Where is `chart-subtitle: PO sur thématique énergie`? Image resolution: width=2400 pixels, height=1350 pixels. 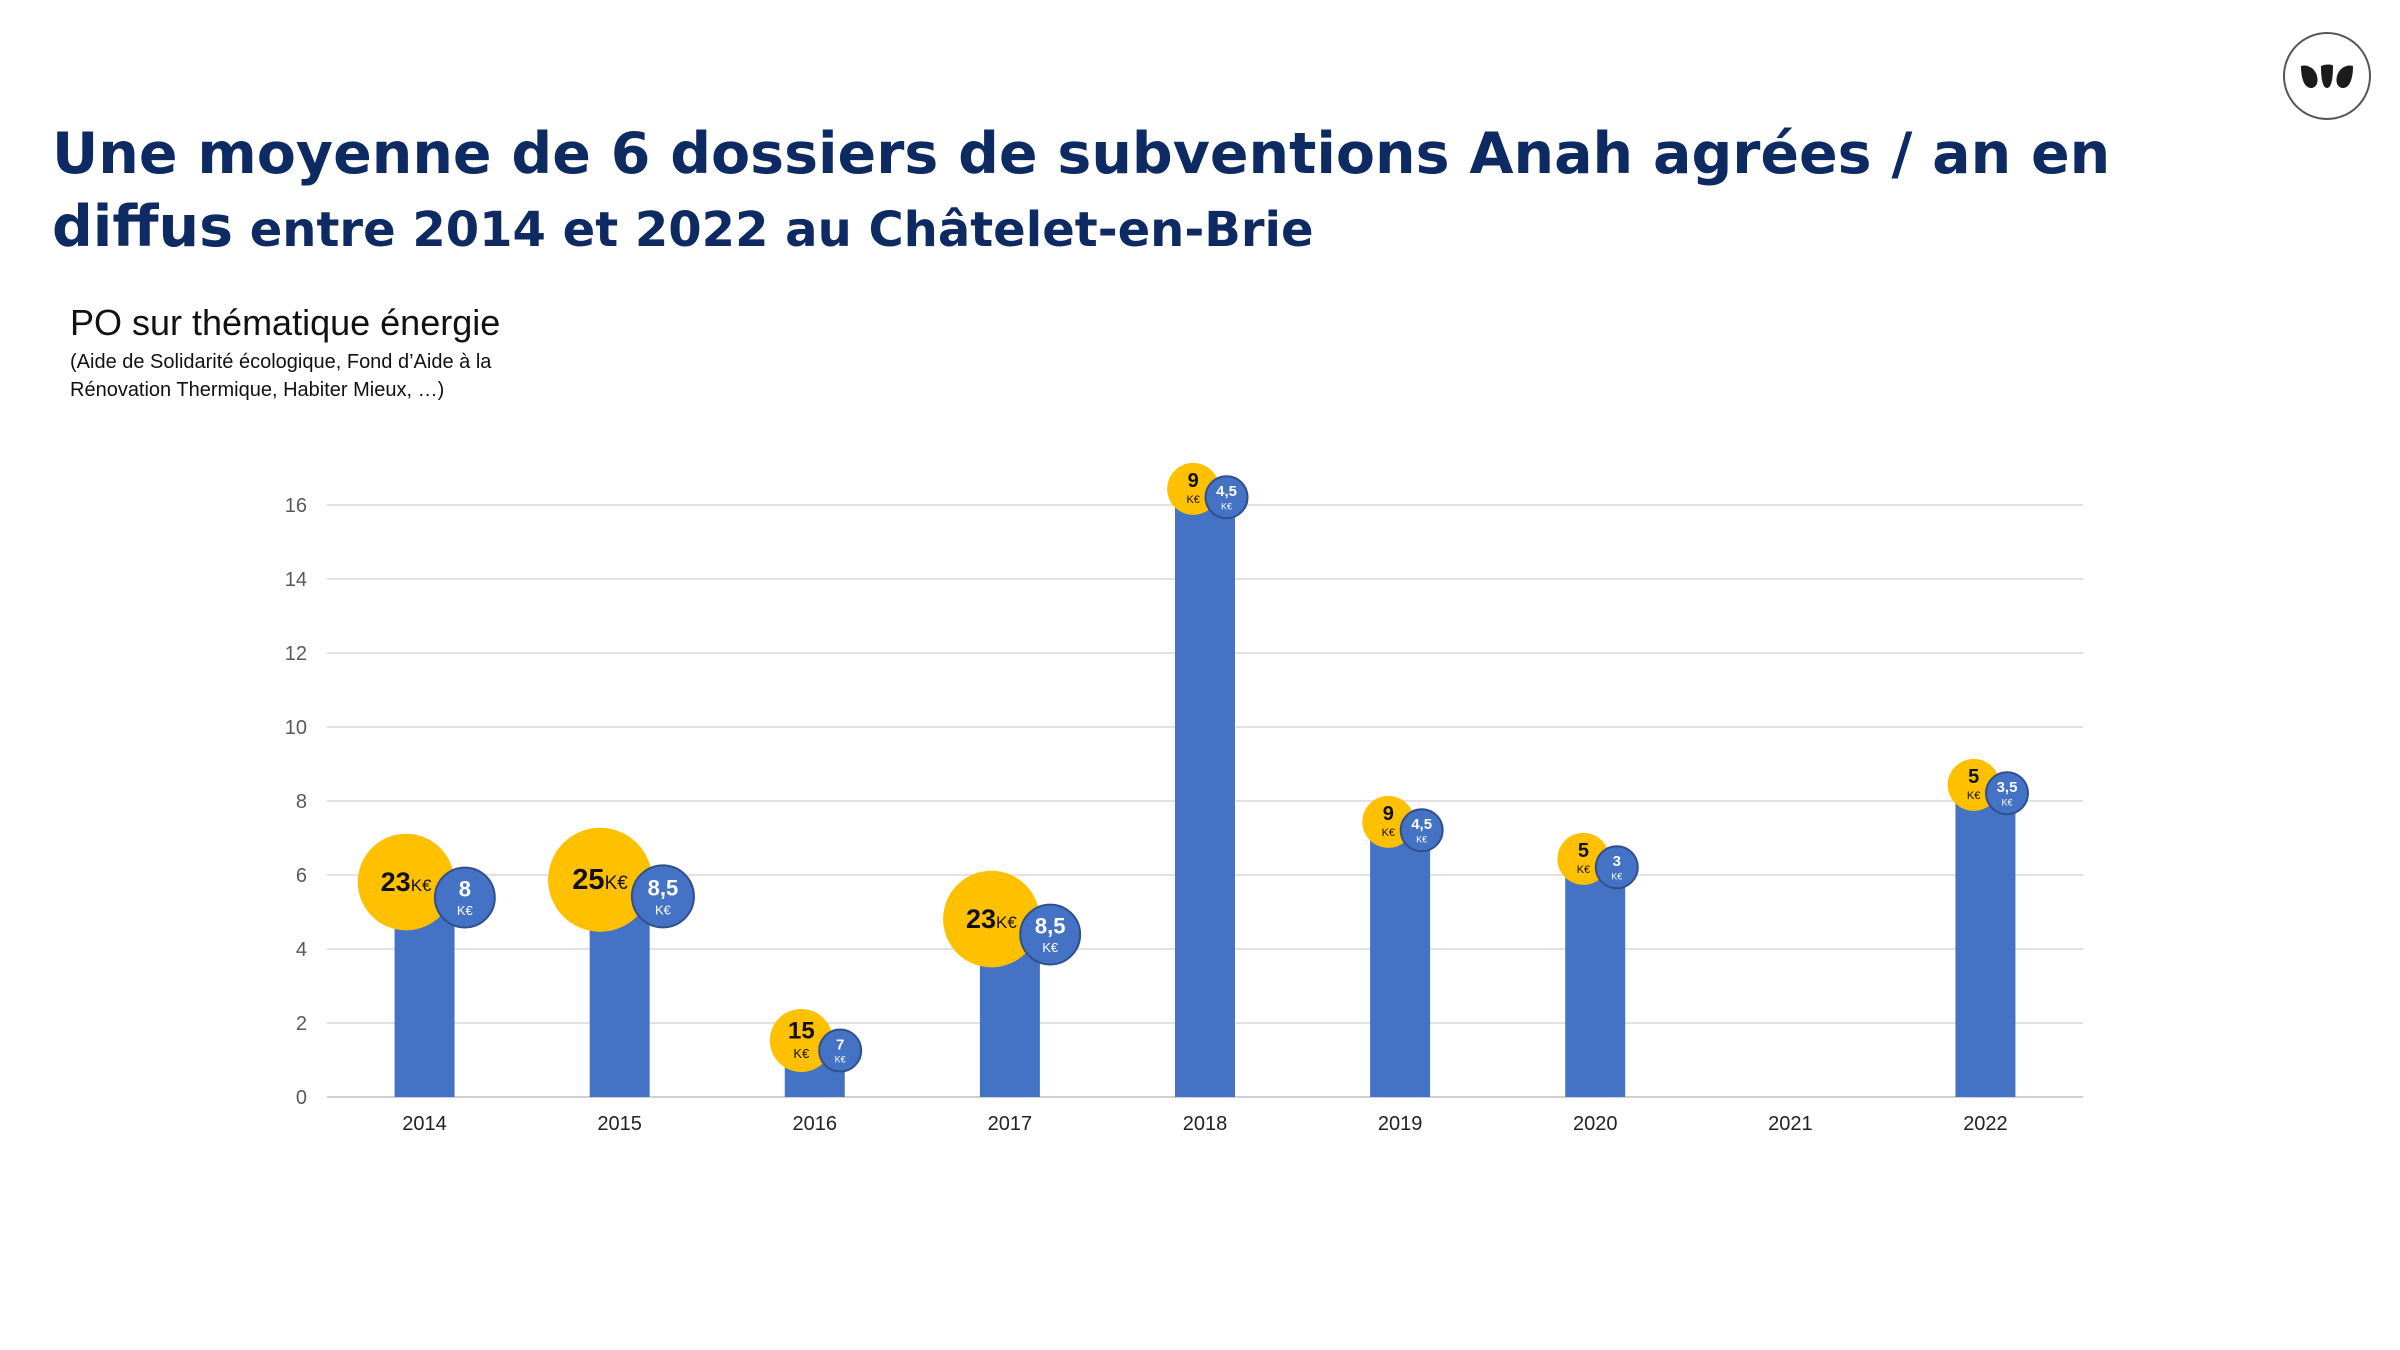
chart-subtitle: PO sur thématique énergie is located at coordinates (285, 322).